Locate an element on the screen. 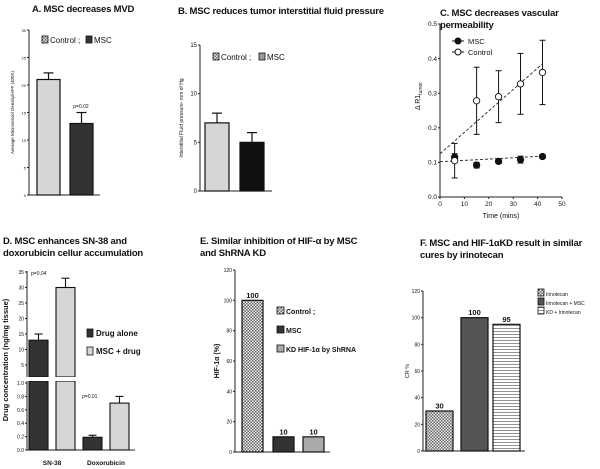 This screenshot has width=600, height=469. x-tick-label: Doxorubicin is located at coordinates (106, 463).